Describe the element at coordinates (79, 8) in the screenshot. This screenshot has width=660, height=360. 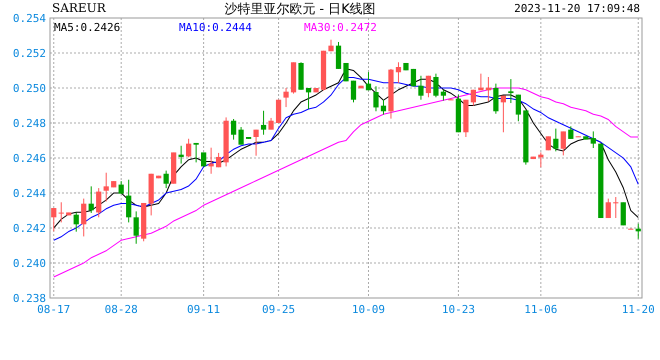
I see `chart-subtitle: SAREUR` at that location.